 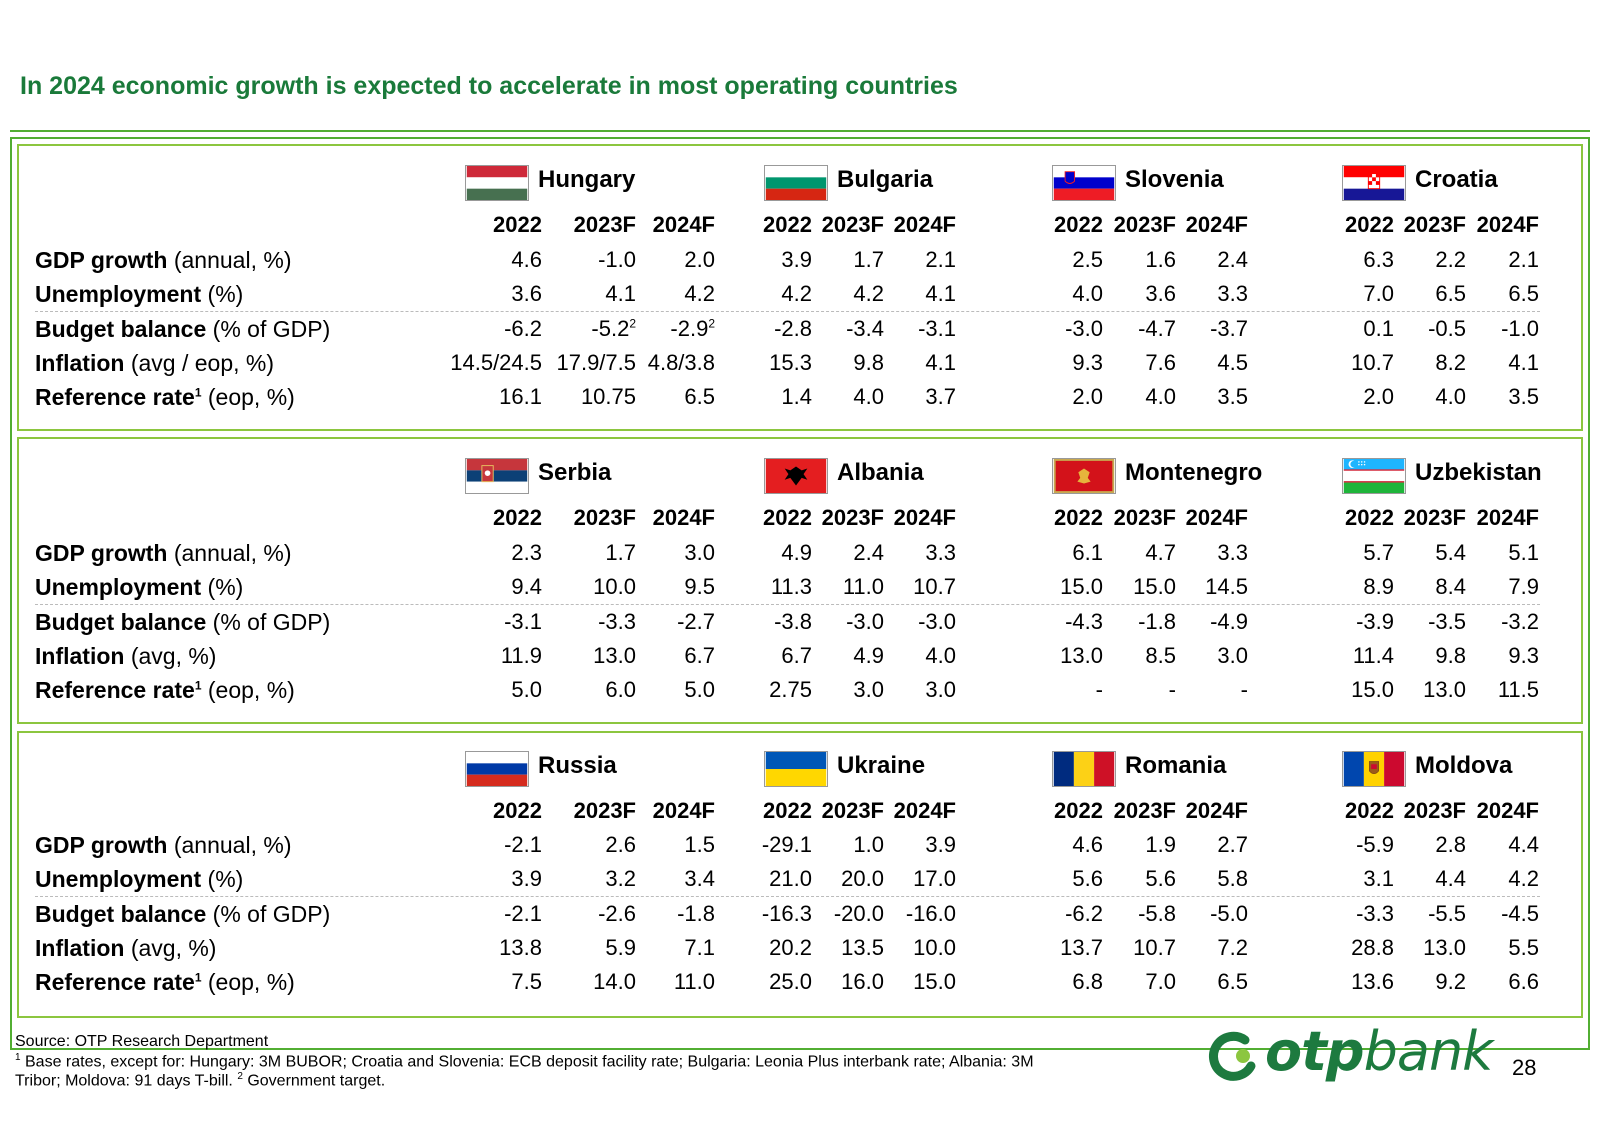 I want to click on table-cell: 14.5, so click(x=1226, y=586).